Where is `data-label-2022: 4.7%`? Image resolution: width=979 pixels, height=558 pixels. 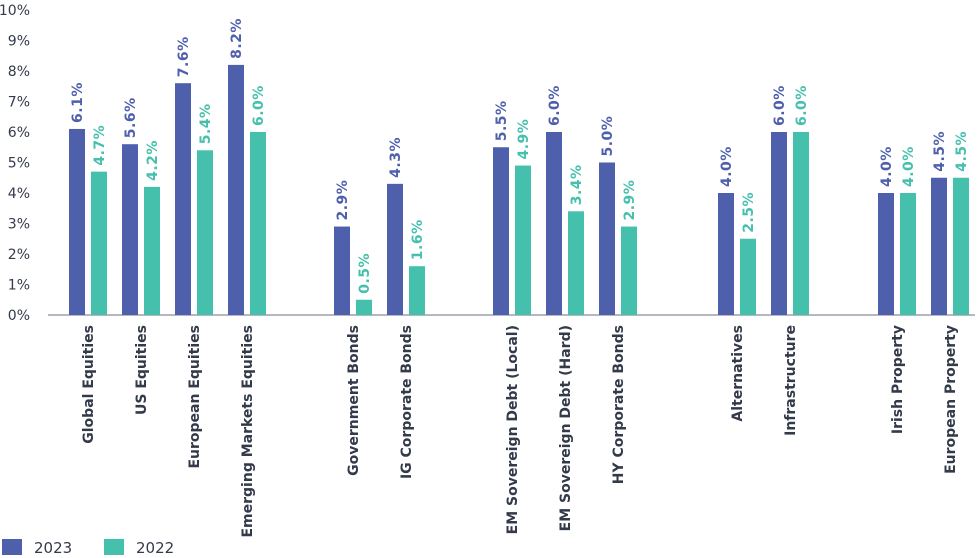 data-label-2022: 4.7% is located at coordinates (100, 145).